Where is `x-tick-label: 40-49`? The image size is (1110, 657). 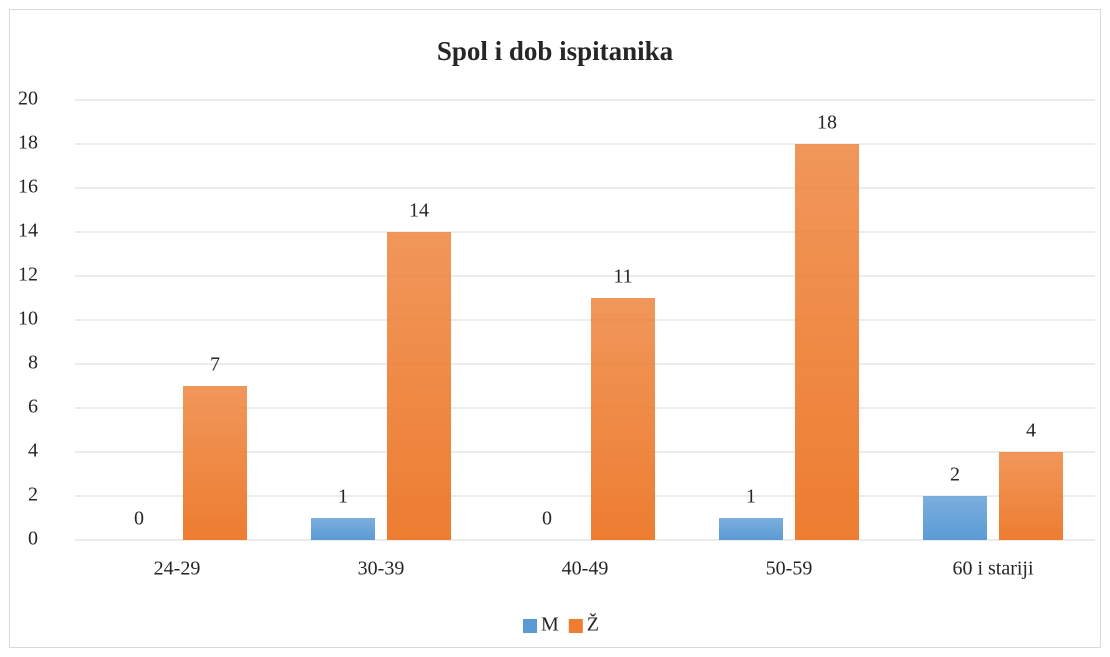
x-tick-label: 40-49 is located at coordinates (585, 569).